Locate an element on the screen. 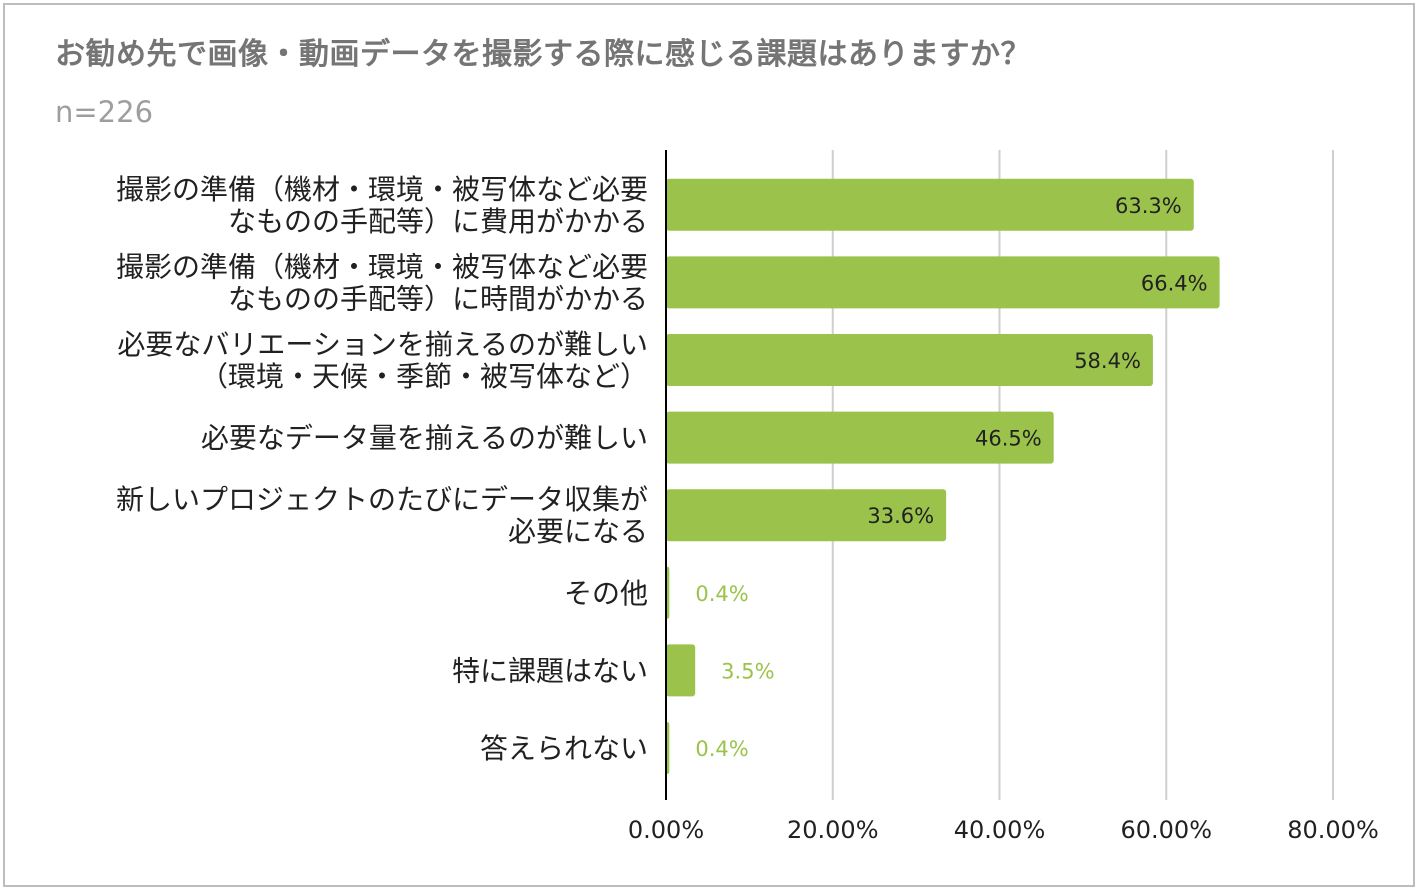 The image size is (1422, 894). chart-title: お勧め先で画像・動画データを撮影する際に感じる課題はありますか？ is located at coordinates (543, 54).